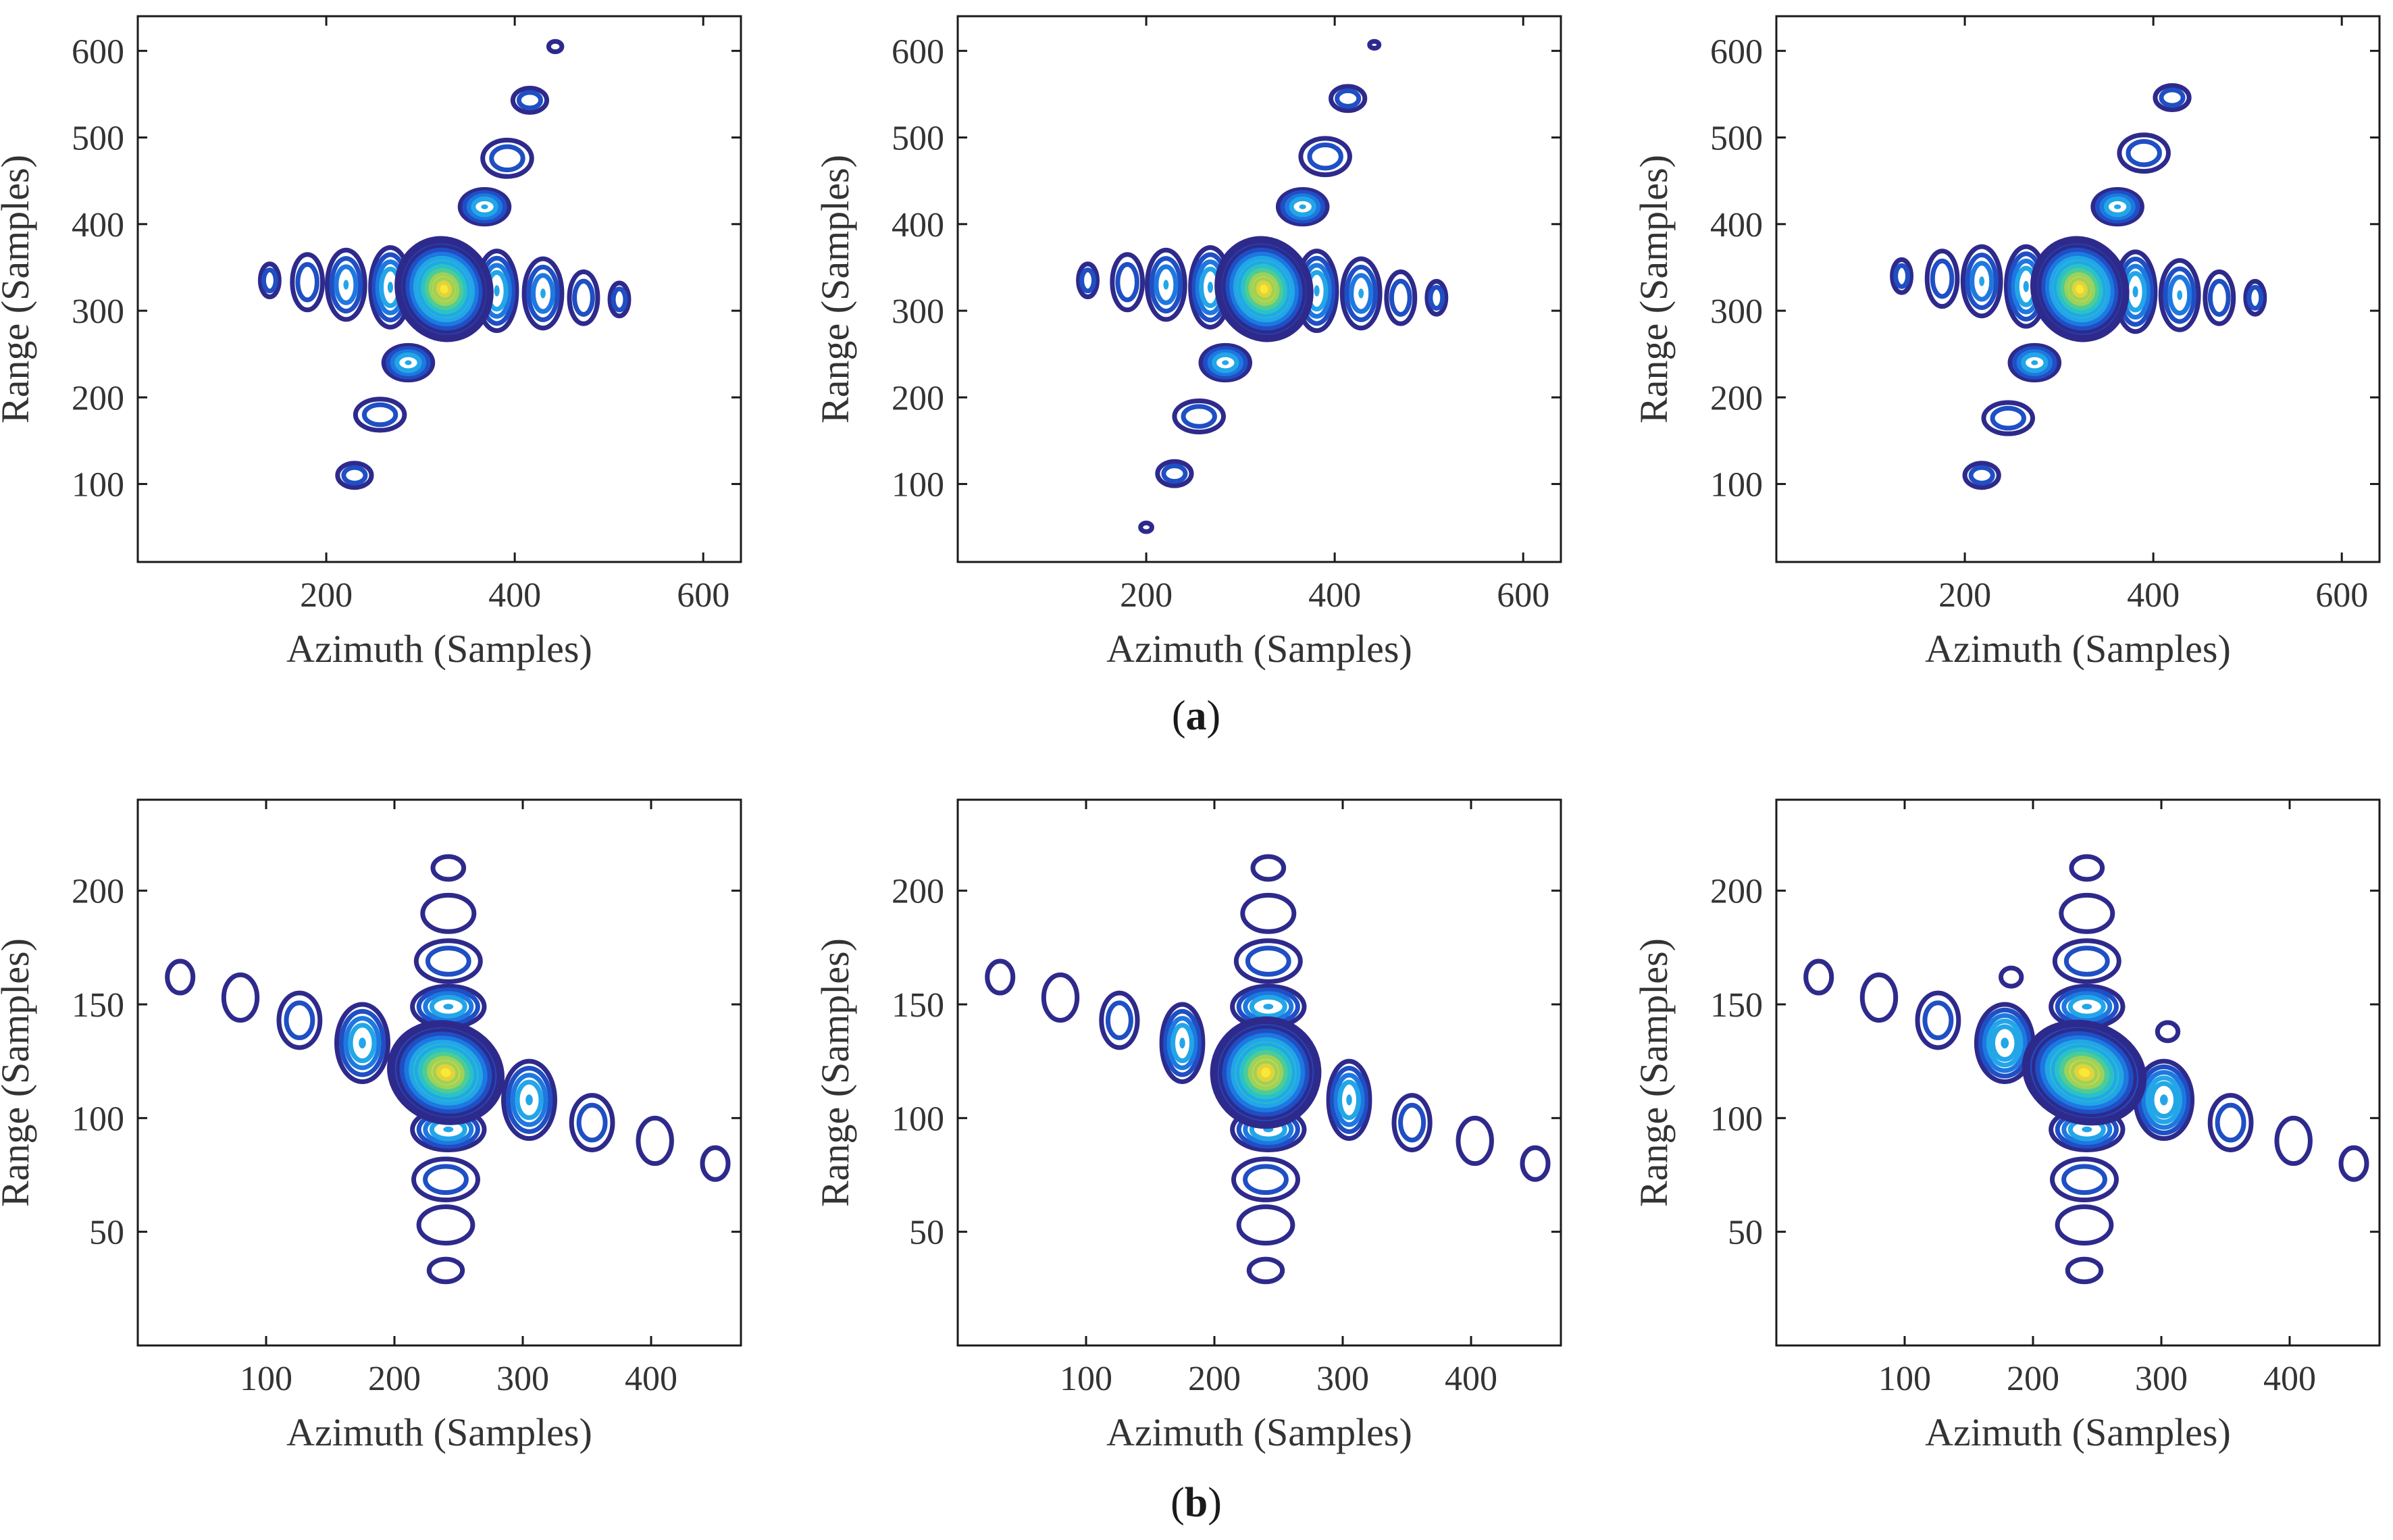 The width and height of the screenshot is (2393, 1540). What do you see at coordinates (2033, 1379) in the screenshot?
I see `x-tick-label: 200` at bounding box center [2033, 1379].